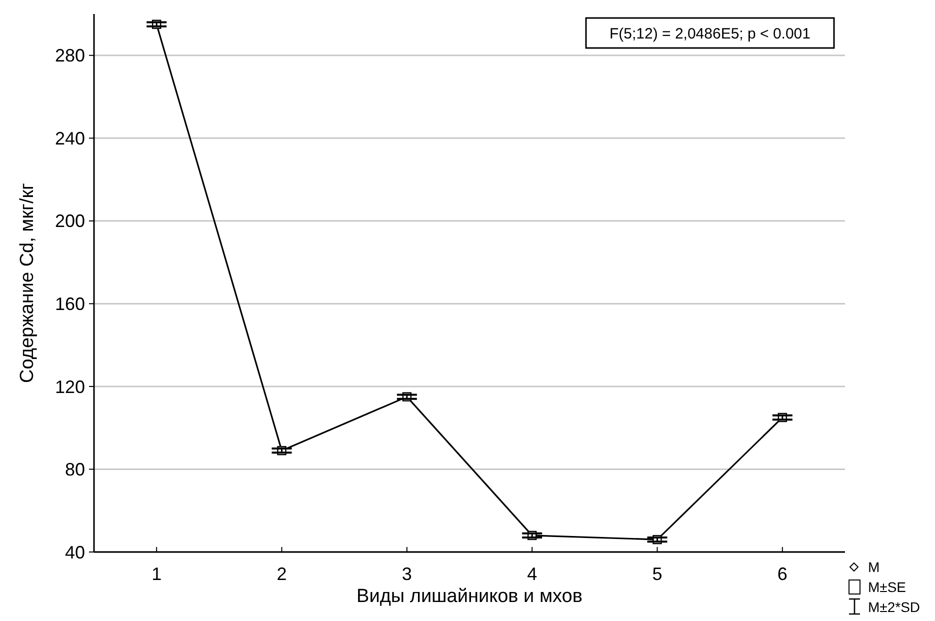  What do you see at coordinates (407, 574) in the screenshot?
I see `x-tick-label: 3` at bounding box center [407, 574].